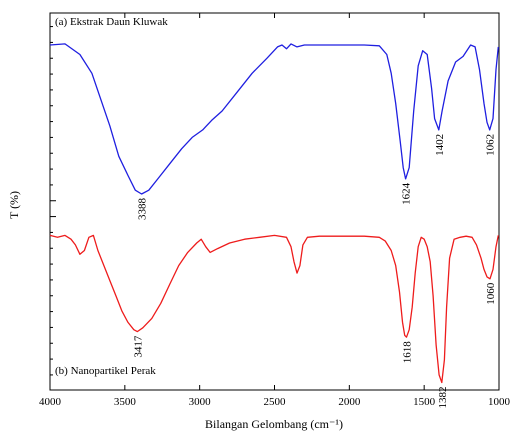 This screenshot has width=511, height=438. Describe the element at coordinates (143, 209) in the screenshot. I see `peak-label: 3388` at that location.